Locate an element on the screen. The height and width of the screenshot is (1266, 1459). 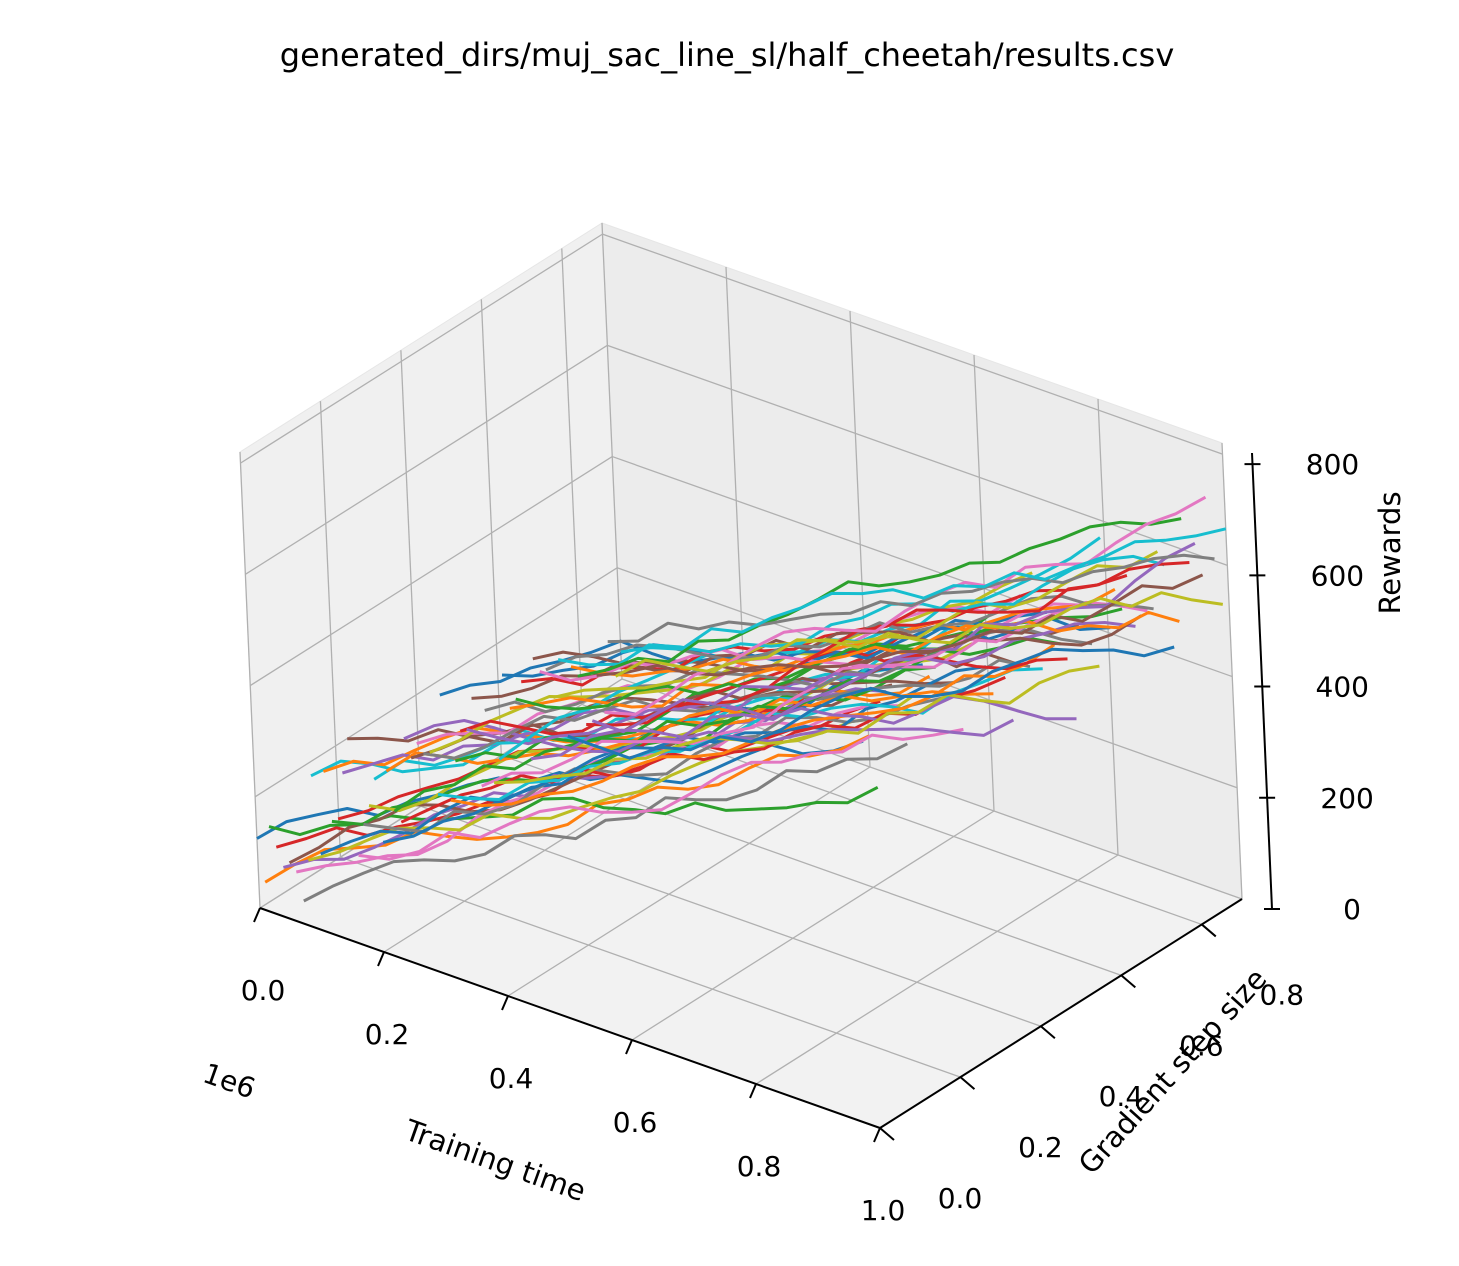
x-offset-label: 1e6 is located at coordinates (229, 1081).